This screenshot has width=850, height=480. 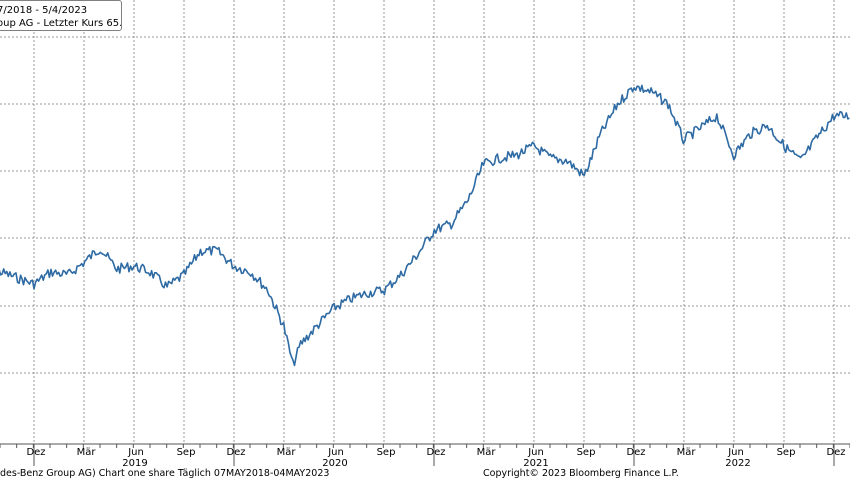 What do you see at coordinates (535, 463) in the screenshot?
I see `year-label: 2021` at bounding box center [535, 463].